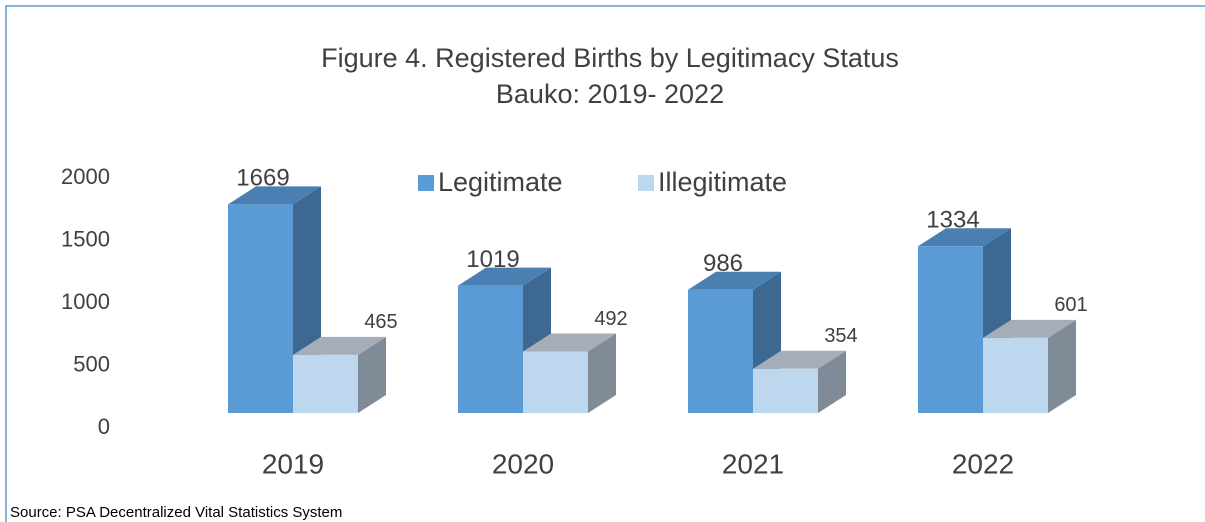 This screenshot has height=522, width=1205. I want to click on data-label: 465, so click(380, 322).